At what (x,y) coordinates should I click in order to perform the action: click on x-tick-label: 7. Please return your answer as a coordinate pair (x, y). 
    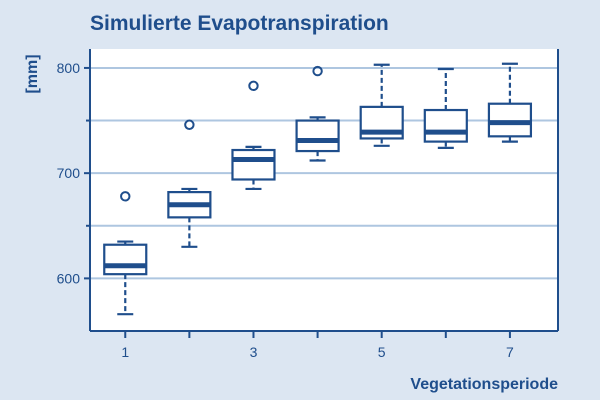
    Looking at the image, I should click on (510, 352).